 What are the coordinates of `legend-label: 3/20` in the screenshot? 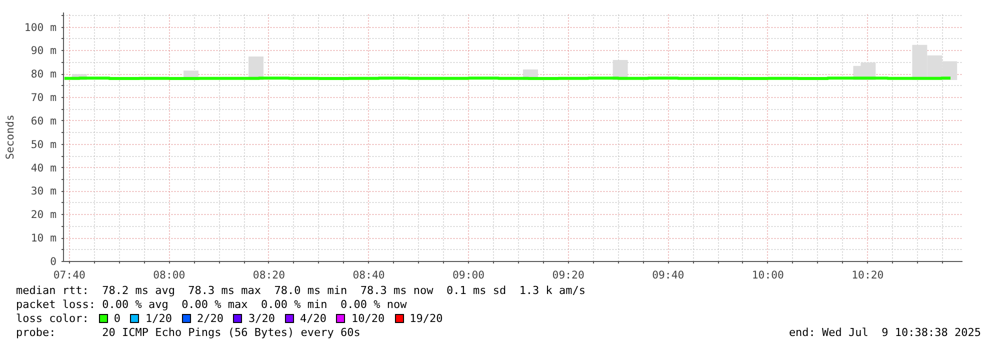 It's located at (261, 318).